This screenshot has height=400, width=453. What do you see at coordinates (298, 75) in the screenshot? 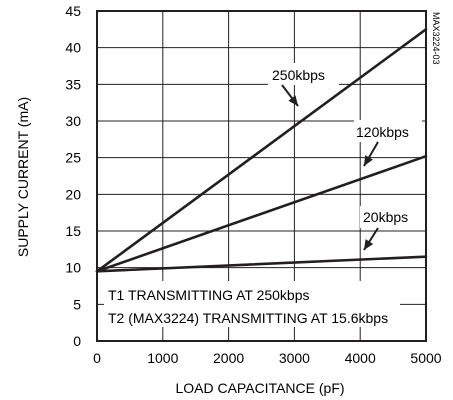
I see `series-label-250kbps: 250kbps` at bounding box center [298, 75].